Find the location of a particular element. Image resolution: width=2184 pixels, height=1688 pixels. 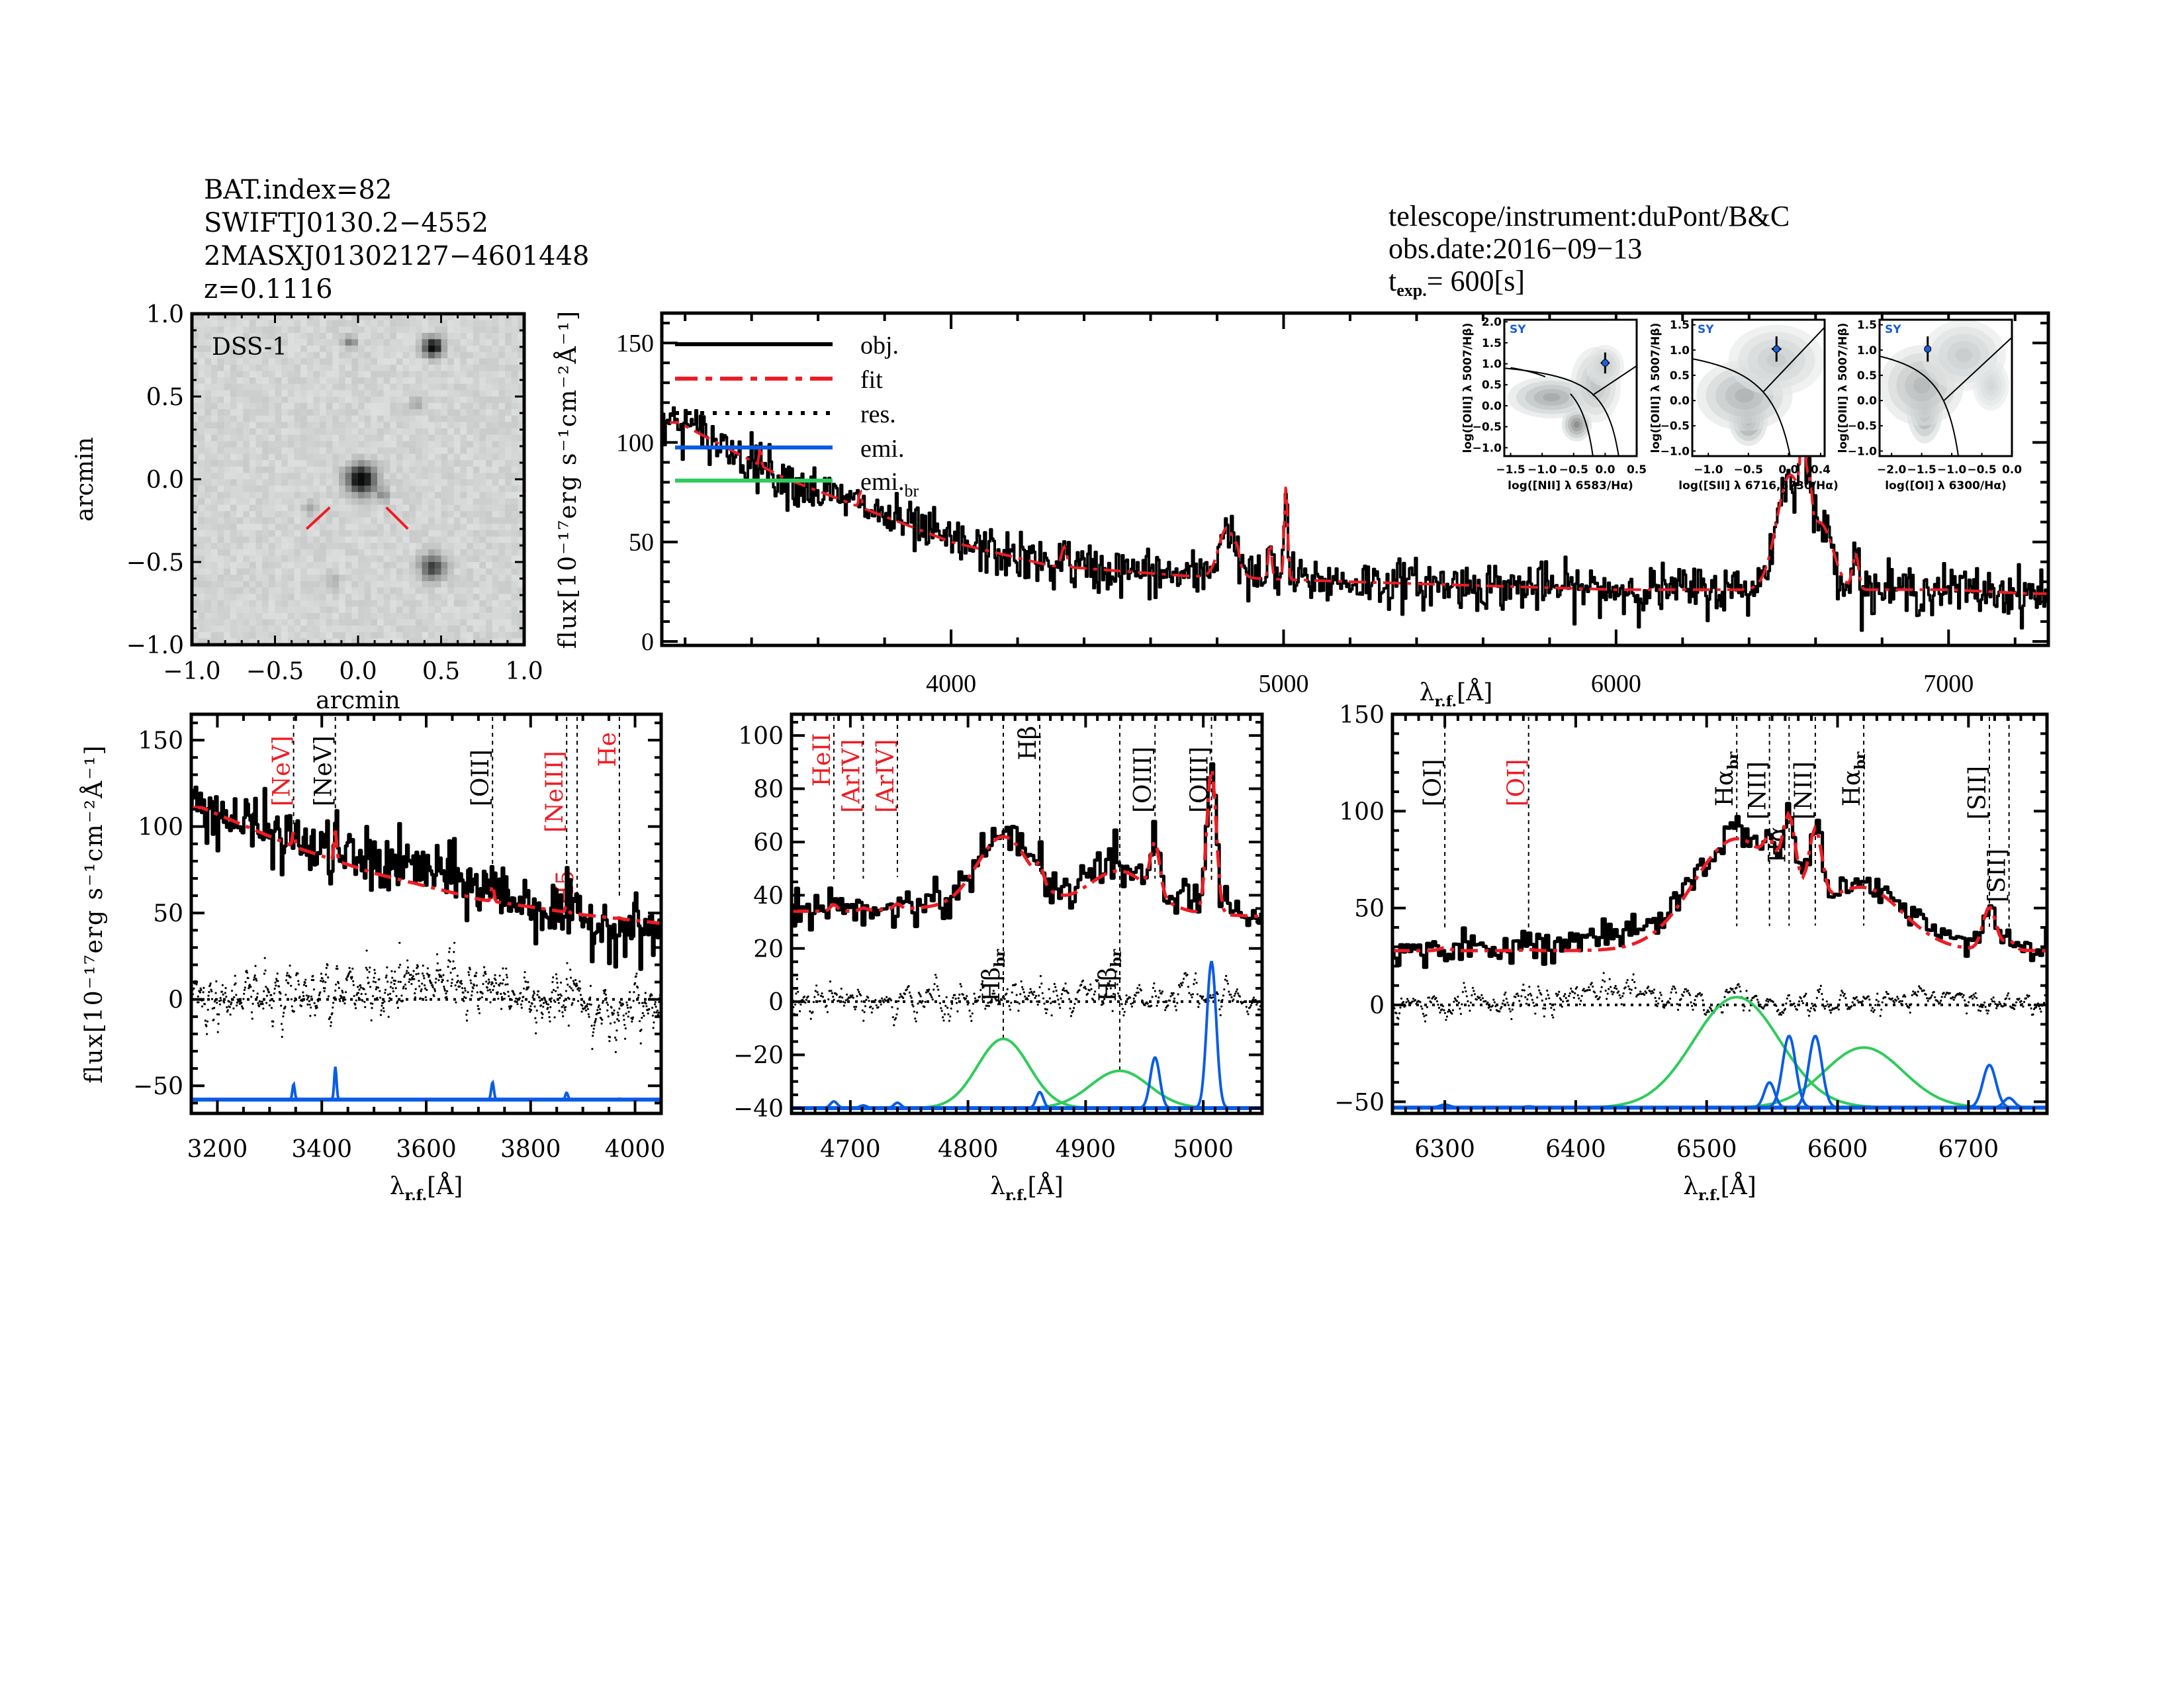

x-tick-label: 4000 is located at coordinates (635, 1149).